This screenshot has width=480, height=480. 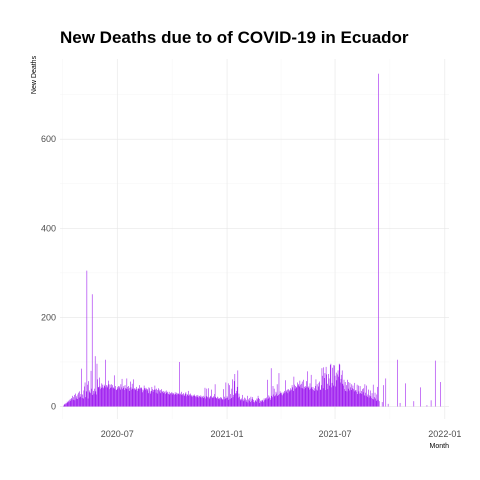 I want to click on y-tick-label: 200, so click(x=48, y=317).